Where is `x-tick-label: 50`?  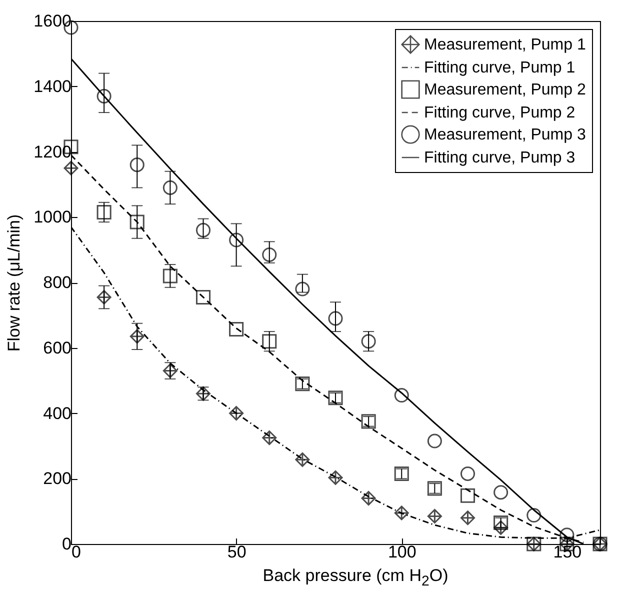 x-tick-label: 50 is located at coordinates (236, 552).